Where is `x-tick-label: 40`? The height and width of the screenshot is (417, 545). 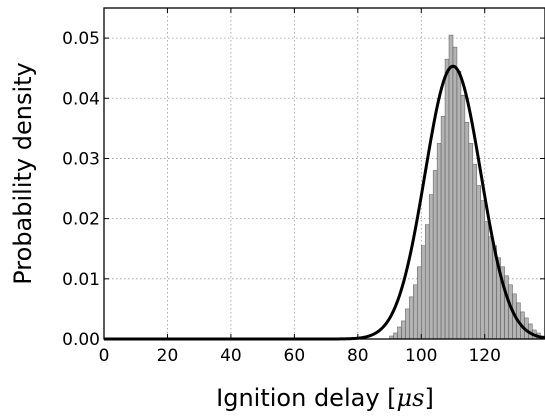 x-tick-label: 40 is located at coordinates (231, 356).